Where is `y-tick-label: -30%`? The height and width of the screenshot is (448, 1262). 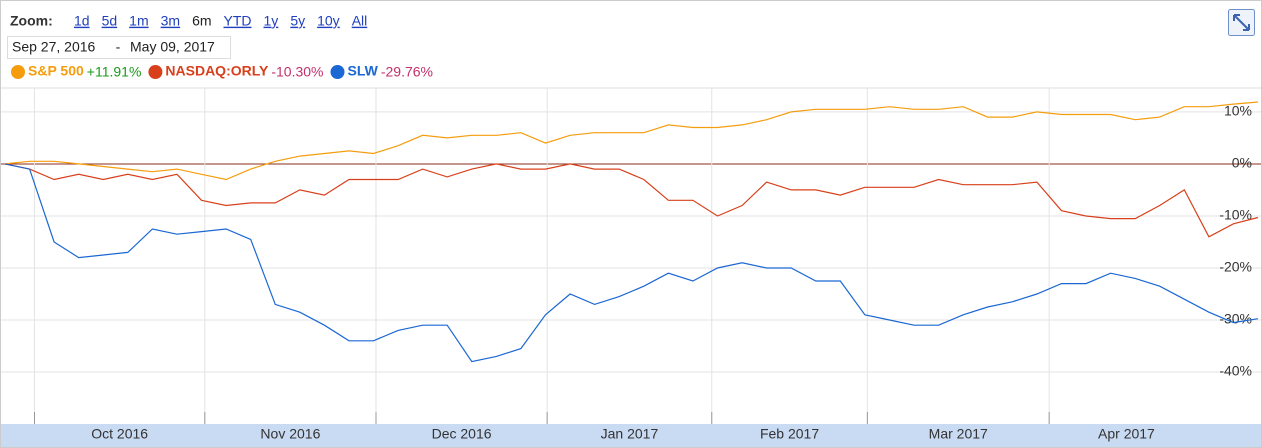
y-tick-label: -30% is located at coordinates (1235, 319).